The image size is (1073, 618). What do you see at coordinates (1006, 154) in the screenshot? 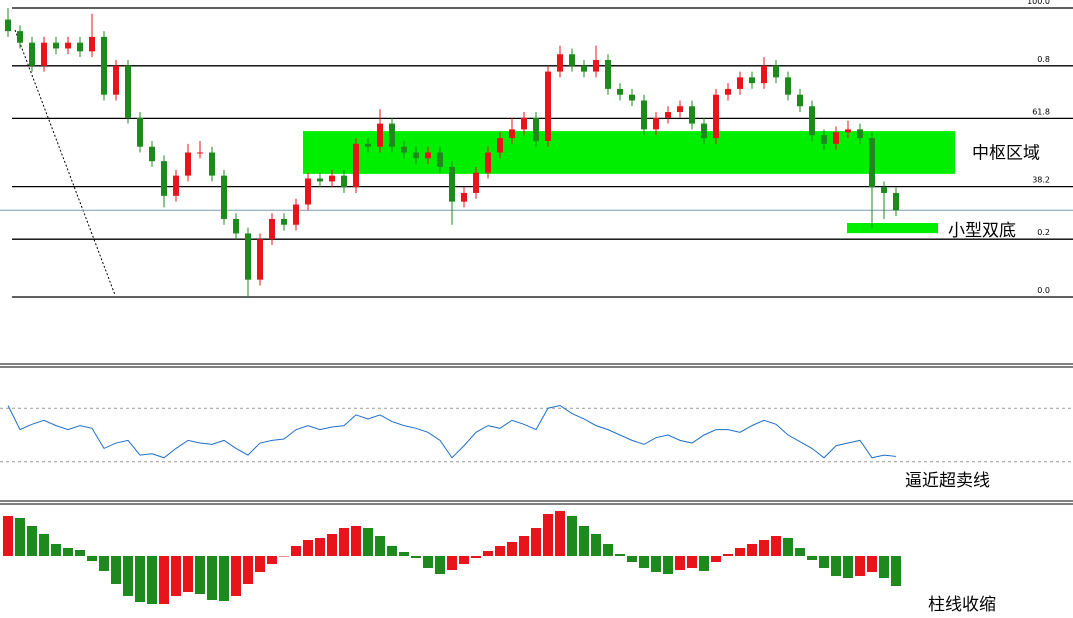
I see `zone-label: 中枢区域` at bounding box center [1006, 154].